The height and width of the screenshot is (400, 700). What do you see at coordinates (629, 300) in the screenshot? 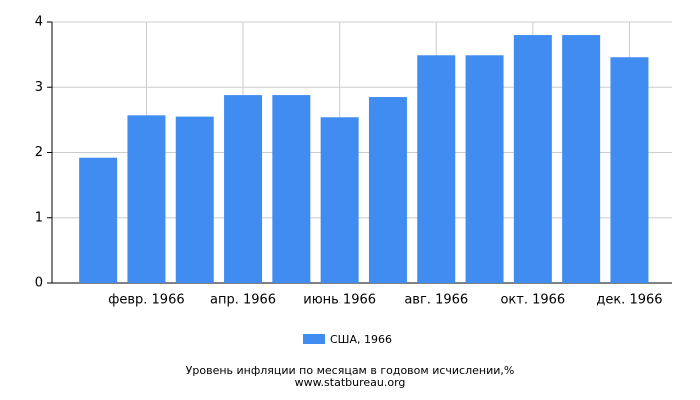
I see `x-tick-label: дек. 1966` at bounding box center [629, 300].